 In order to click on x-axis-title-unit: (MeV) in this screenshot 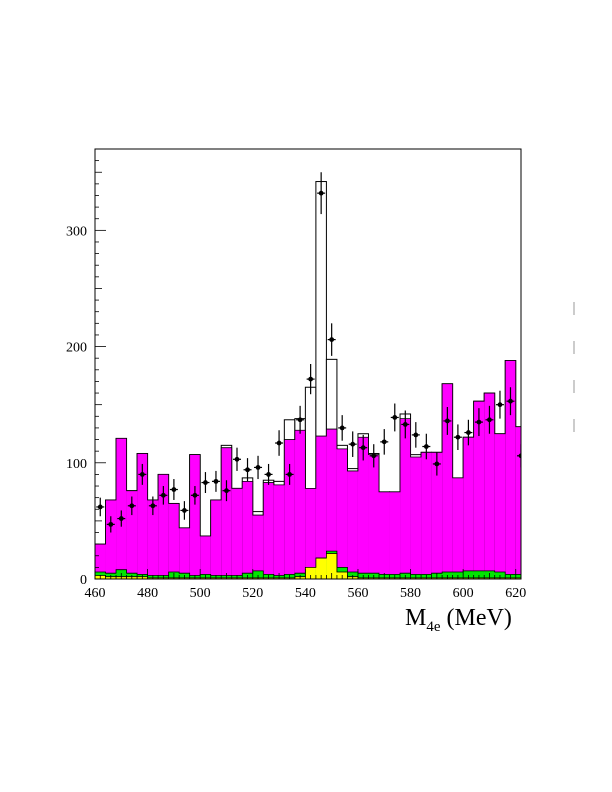, I will do `click(479, 618)`.